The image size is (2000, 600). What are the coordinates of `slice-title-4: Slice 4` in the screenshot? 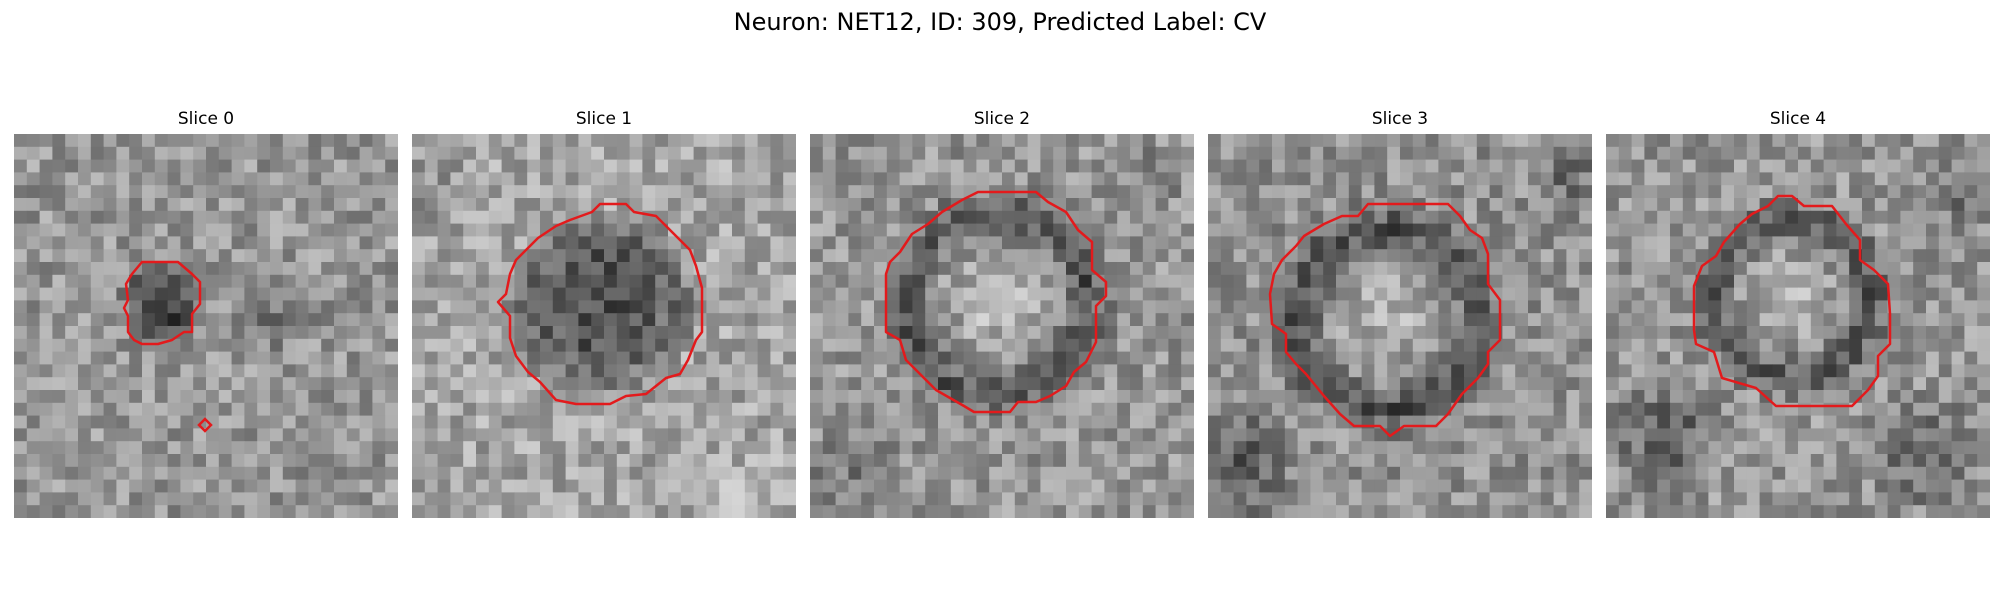 It's located at (1798, 119).